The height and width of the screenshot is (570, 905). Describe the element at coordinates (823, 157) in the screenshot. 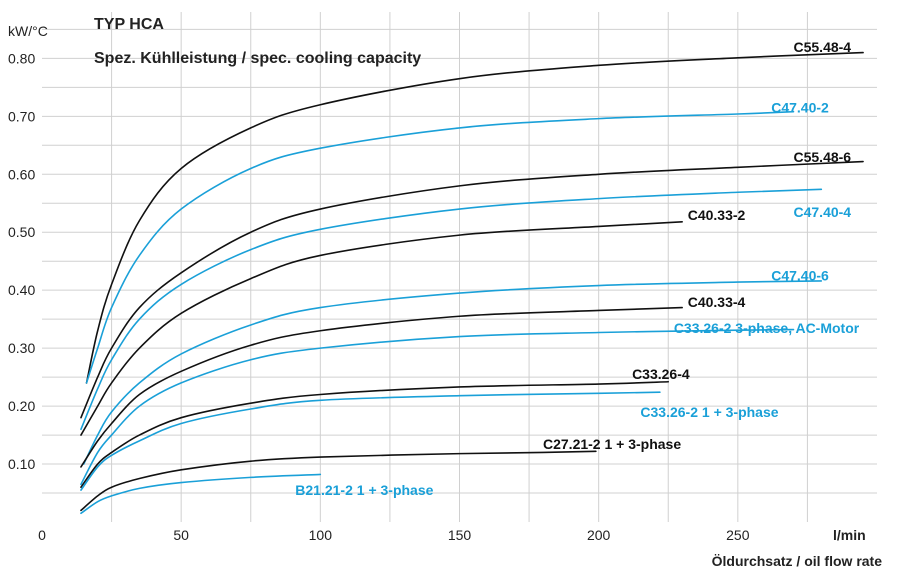

I see `series-label: C55.48-6` at that location.